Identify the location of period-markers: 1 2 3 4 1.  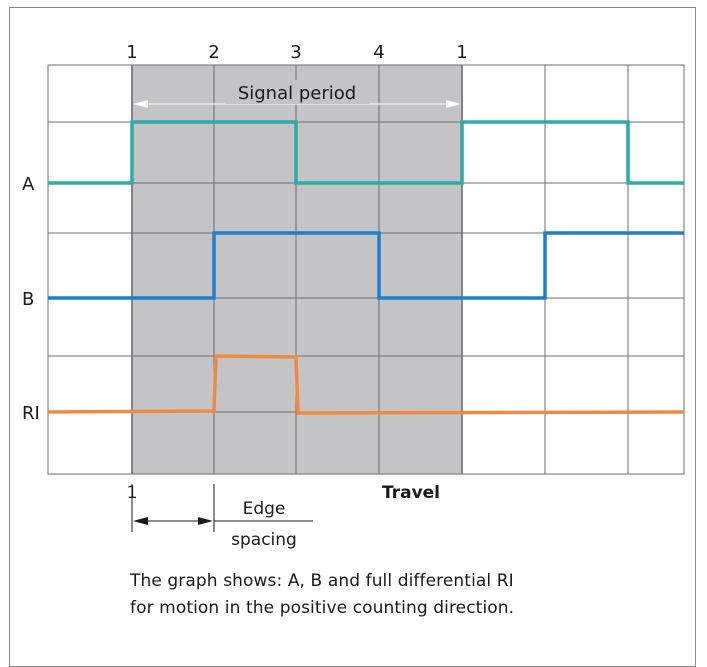
(296, 52).